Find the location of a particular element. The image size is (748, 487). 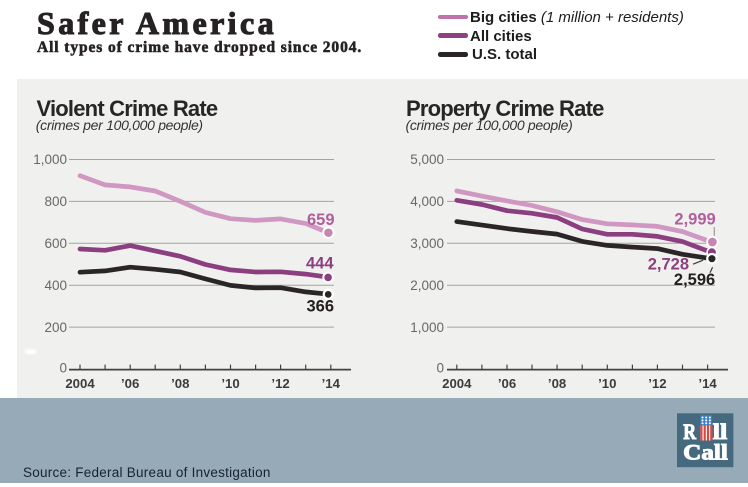

svg-text: 366 is located at coordinates (320, 306).